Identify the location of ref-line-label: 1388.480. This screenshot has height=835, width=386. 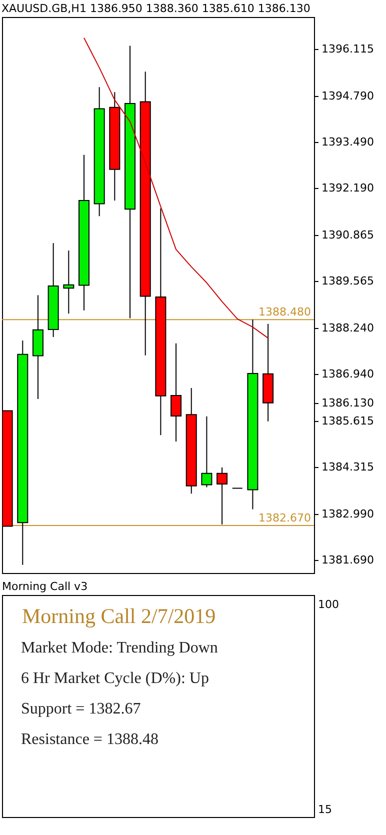
(284, 312).